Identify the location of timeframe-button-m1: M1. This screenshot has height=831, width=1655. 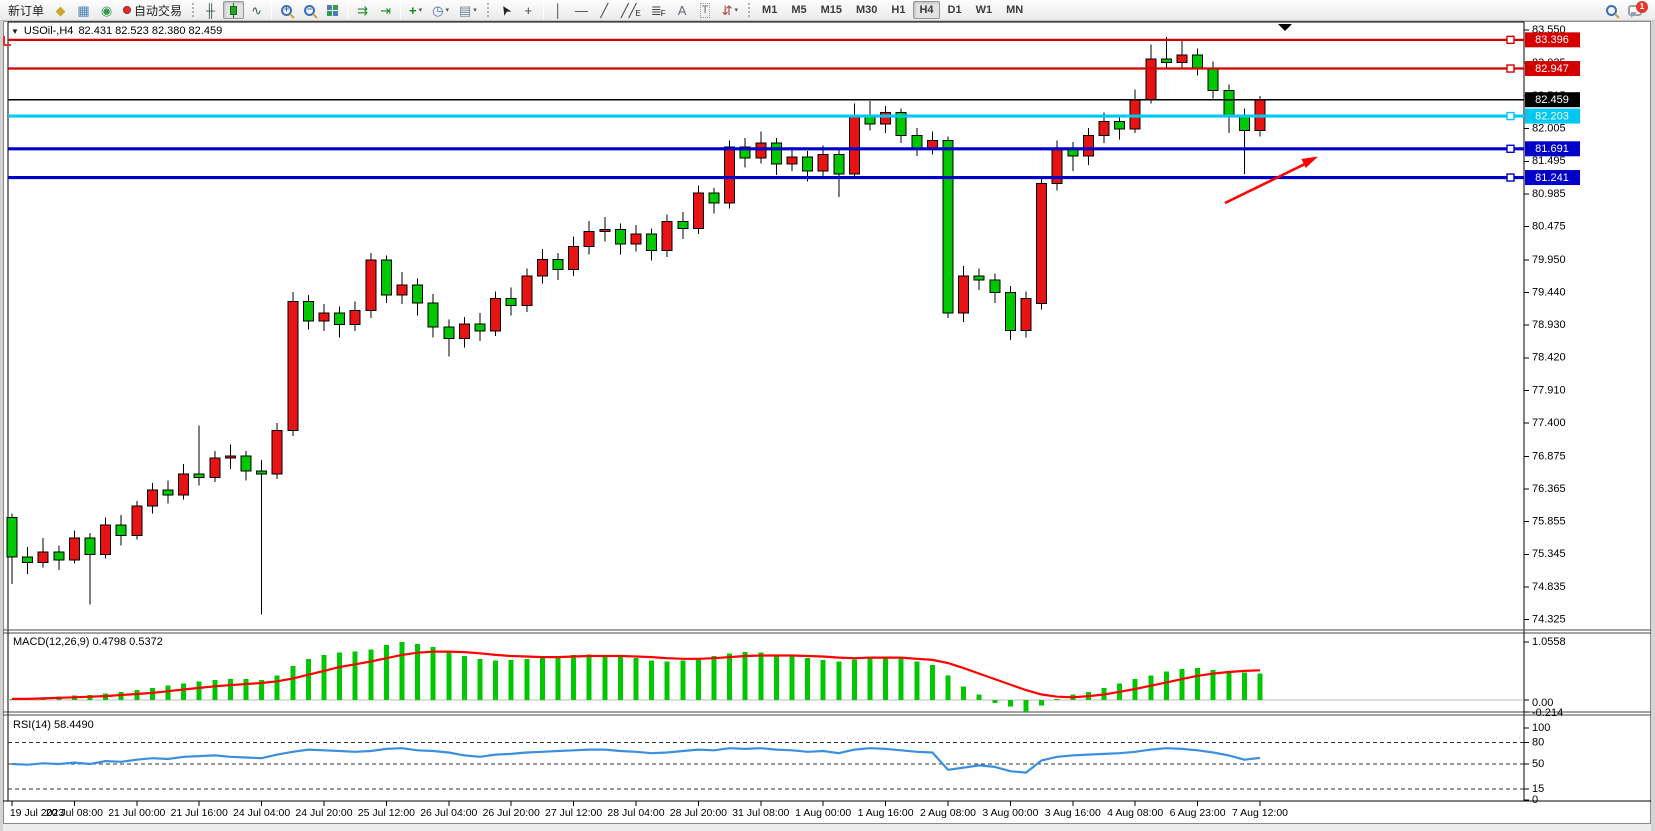
(769, 10).